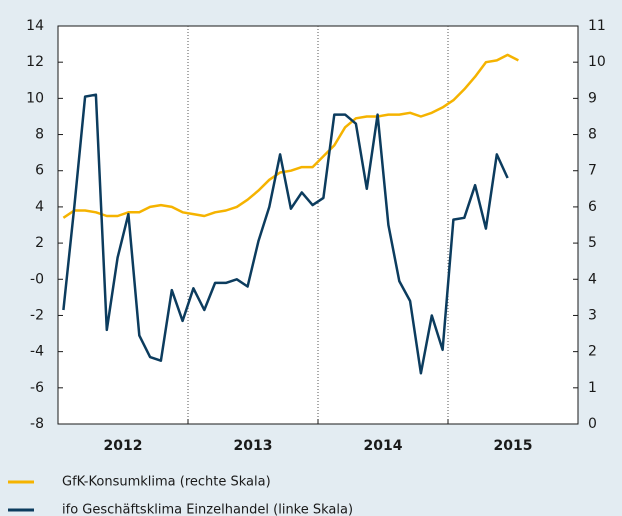 The image size is (622, 516). Describe the element at coordinates (253, 446) in the screenshot. I see `x-tick-label: 2013` at that location.